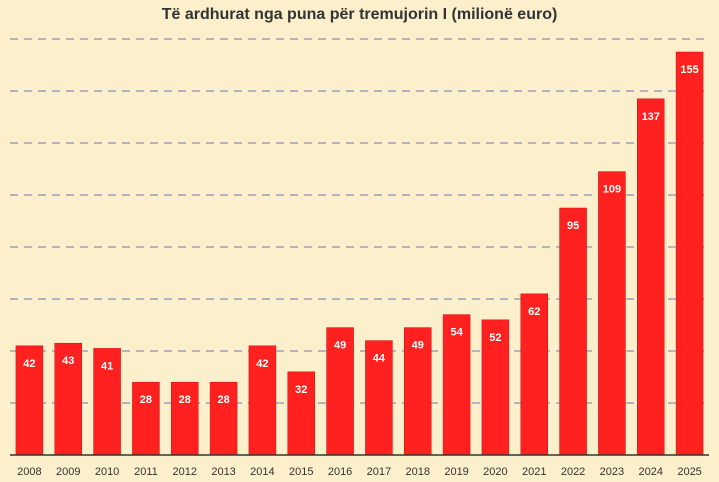 The width and height of the screenshot is (719, 482). Describe the element at coordinates (495, 472) in the screenshot. I see `x-tick-label: 2020` at that location.